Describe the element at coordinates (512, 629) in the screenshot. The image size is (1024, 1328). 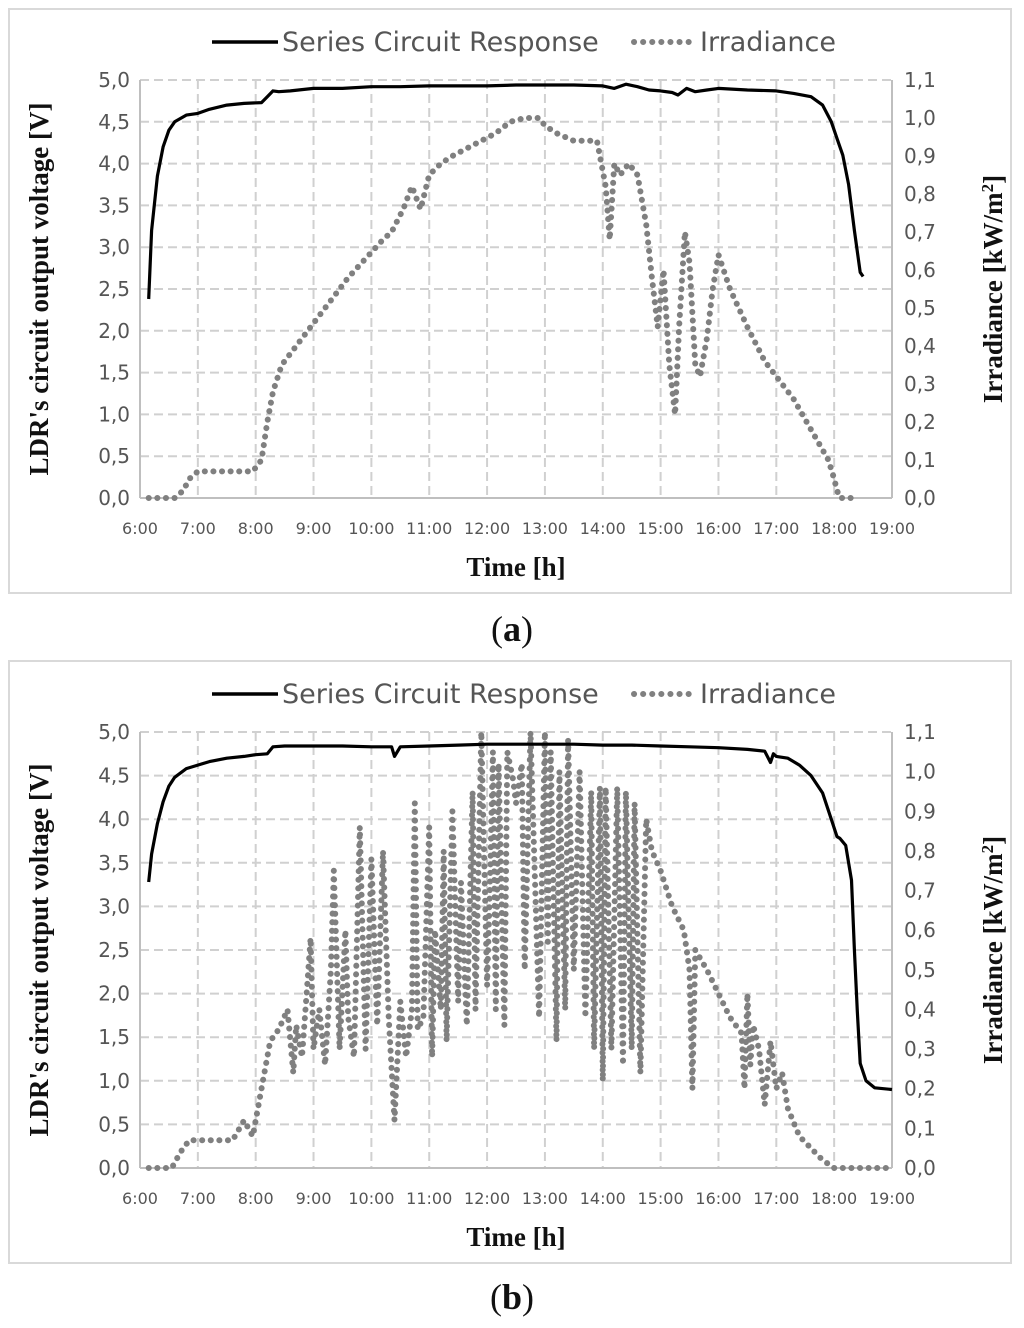
I see `panel-label-a: (a)` at that location.